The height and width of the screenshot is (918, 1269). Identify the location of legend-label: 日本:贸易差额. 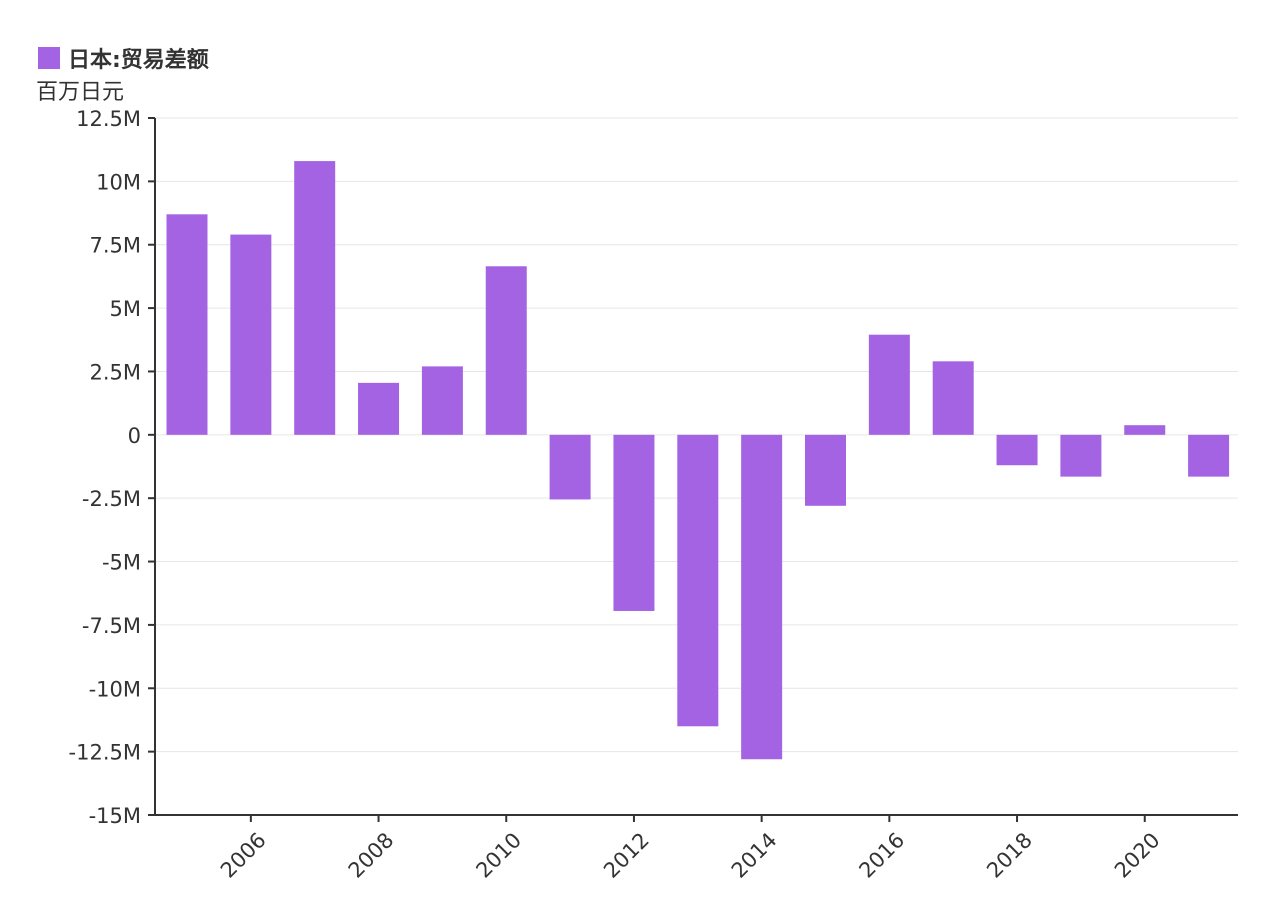
(138, 60).